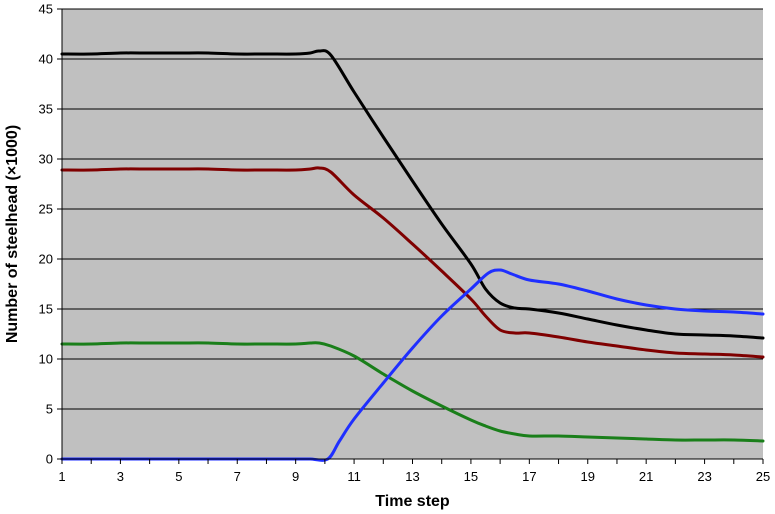 Image resolution: width=775 pixels, height=514 pixels. Describe the element at coordinates (46, 259) in the screenshot. I see `y-tick-label: 20` at that location.